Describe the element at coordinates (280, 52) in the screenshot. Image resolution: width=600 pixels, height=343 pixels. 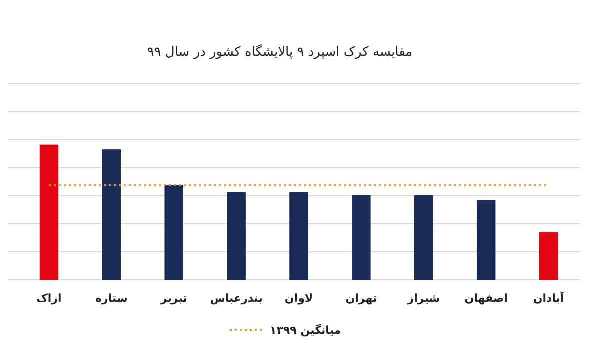
I see `chart-title: مقایسه کرک اسپرد ۹ پالایشگاه کشور در سال ۹۹` at that location.